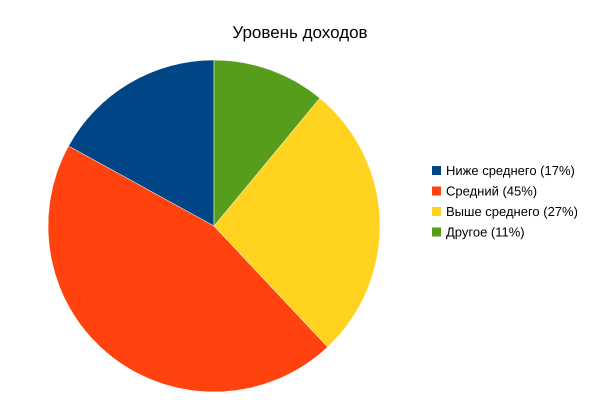 Image resolution: width=600 pixels, height=400 pixels. I want to click on chart-title: Уровень доходов, so click(300, 32).